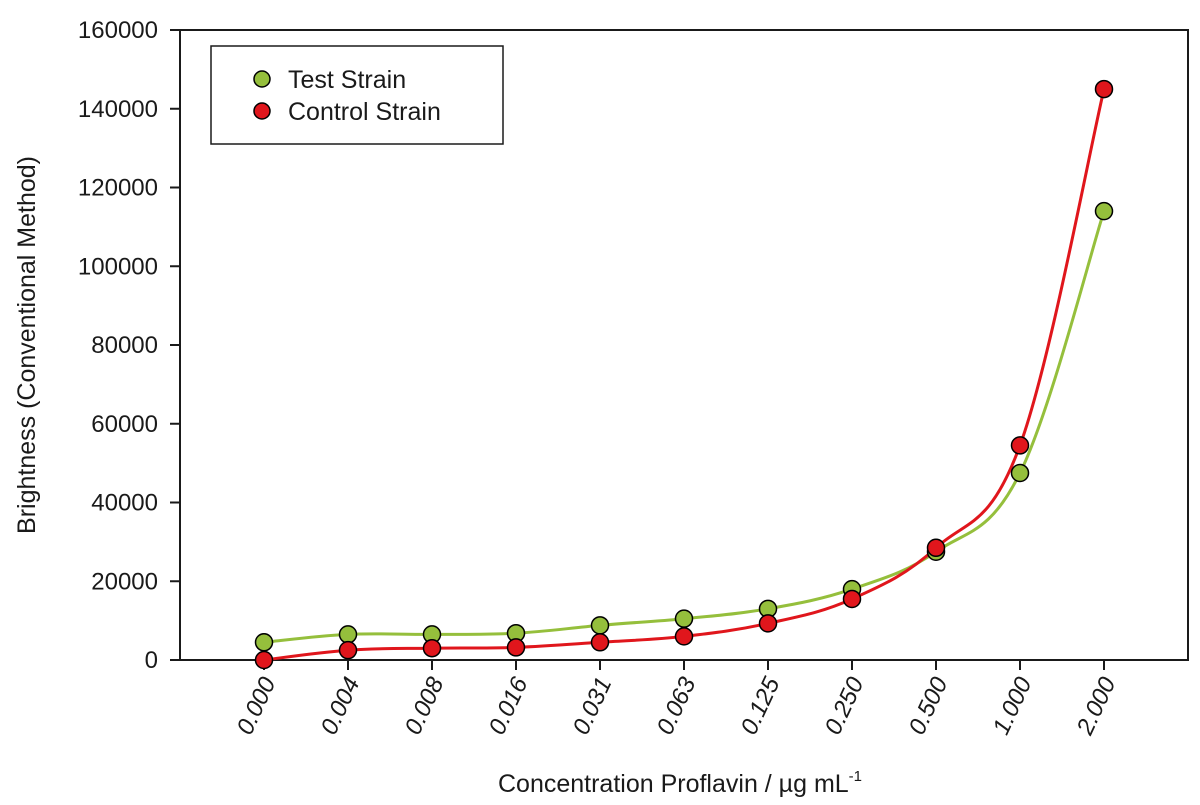  Describe the element at coordinates (593, 706) in the screenshot. I see `x-tick-label: 0.031` at that location.